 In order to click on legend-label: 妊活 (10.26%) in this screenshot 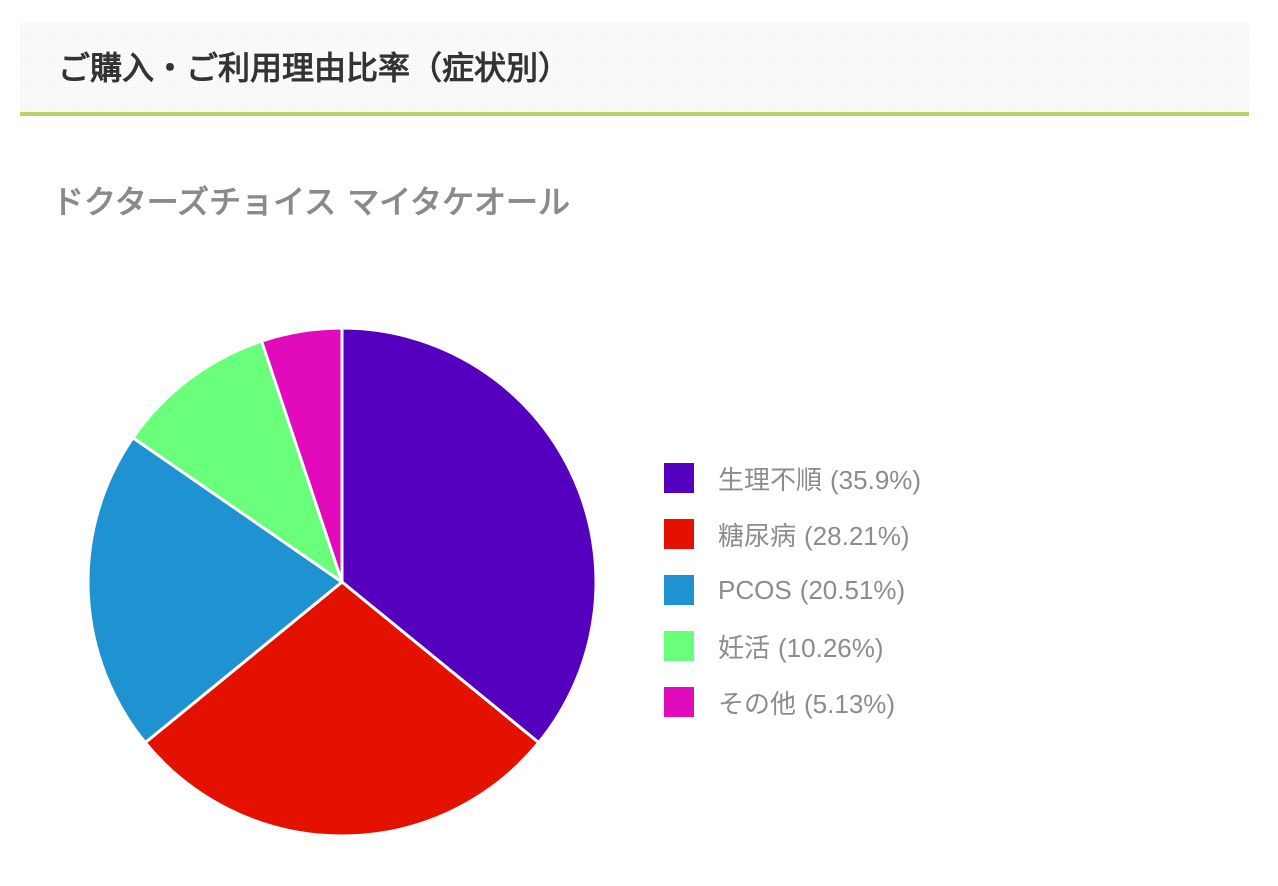, I will do `click(801, 646)`.